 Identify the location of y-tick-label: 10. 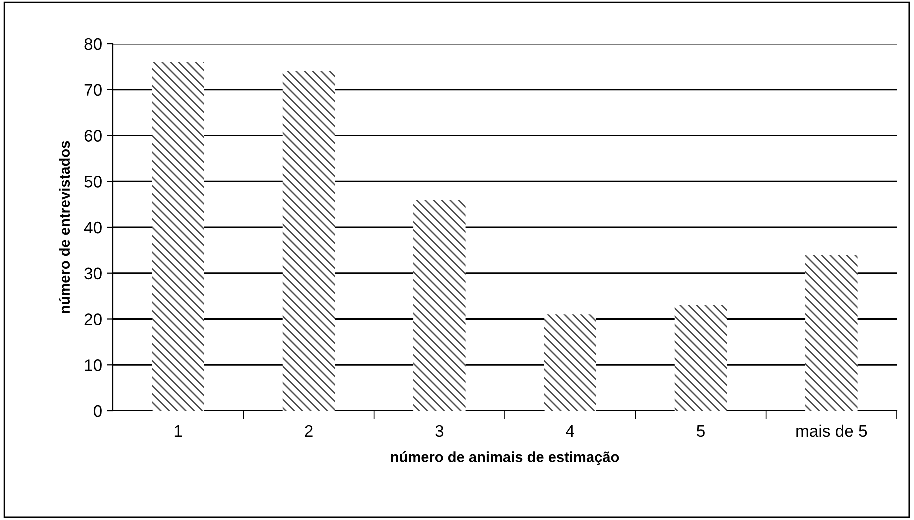
(93, 366).